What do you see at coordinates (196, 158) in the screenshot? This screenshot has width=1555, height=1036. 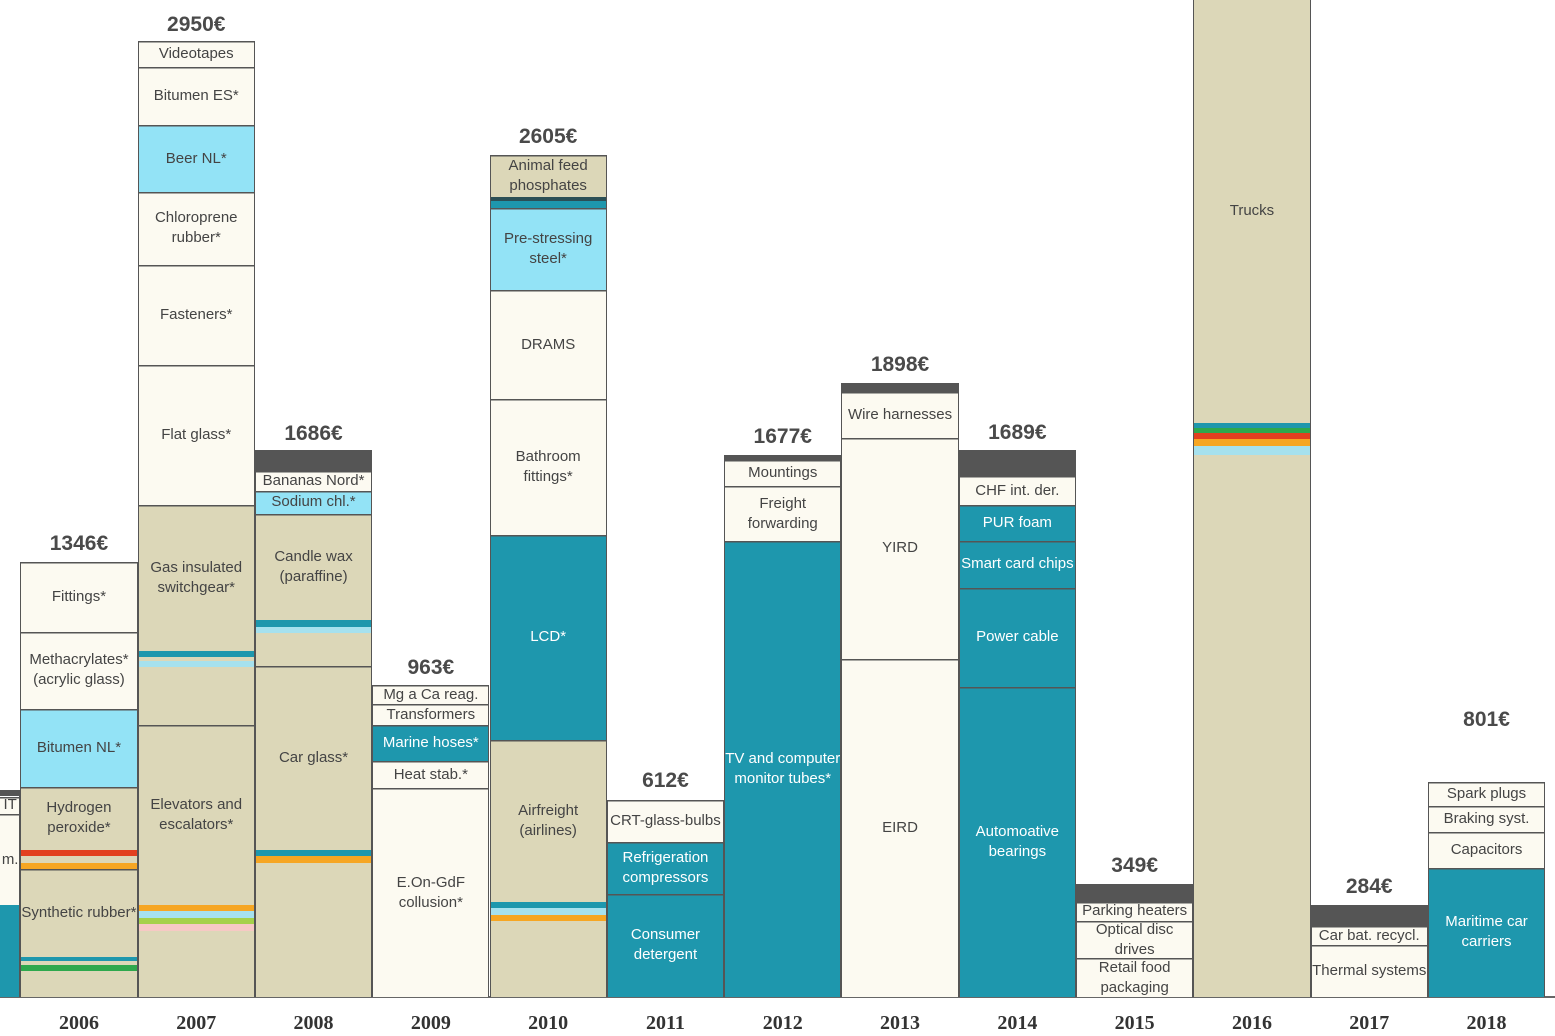 I see `segment-label: Beer NL*` at bounding box center [196, 158].